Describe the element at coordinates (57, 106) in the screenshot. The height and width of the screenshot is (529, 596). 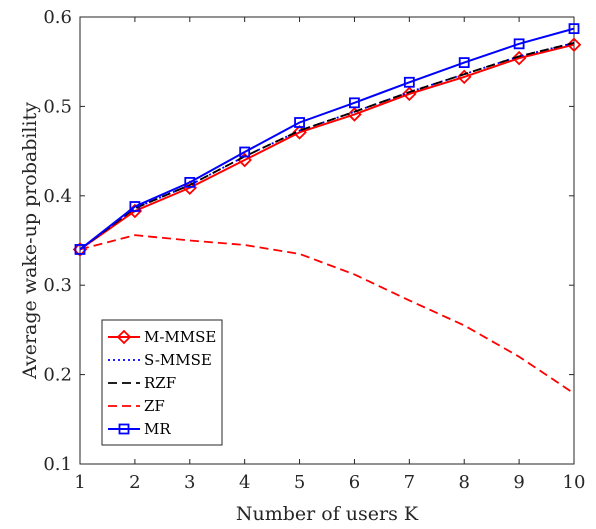
I see `y-tick-label: 0.5` at that location.